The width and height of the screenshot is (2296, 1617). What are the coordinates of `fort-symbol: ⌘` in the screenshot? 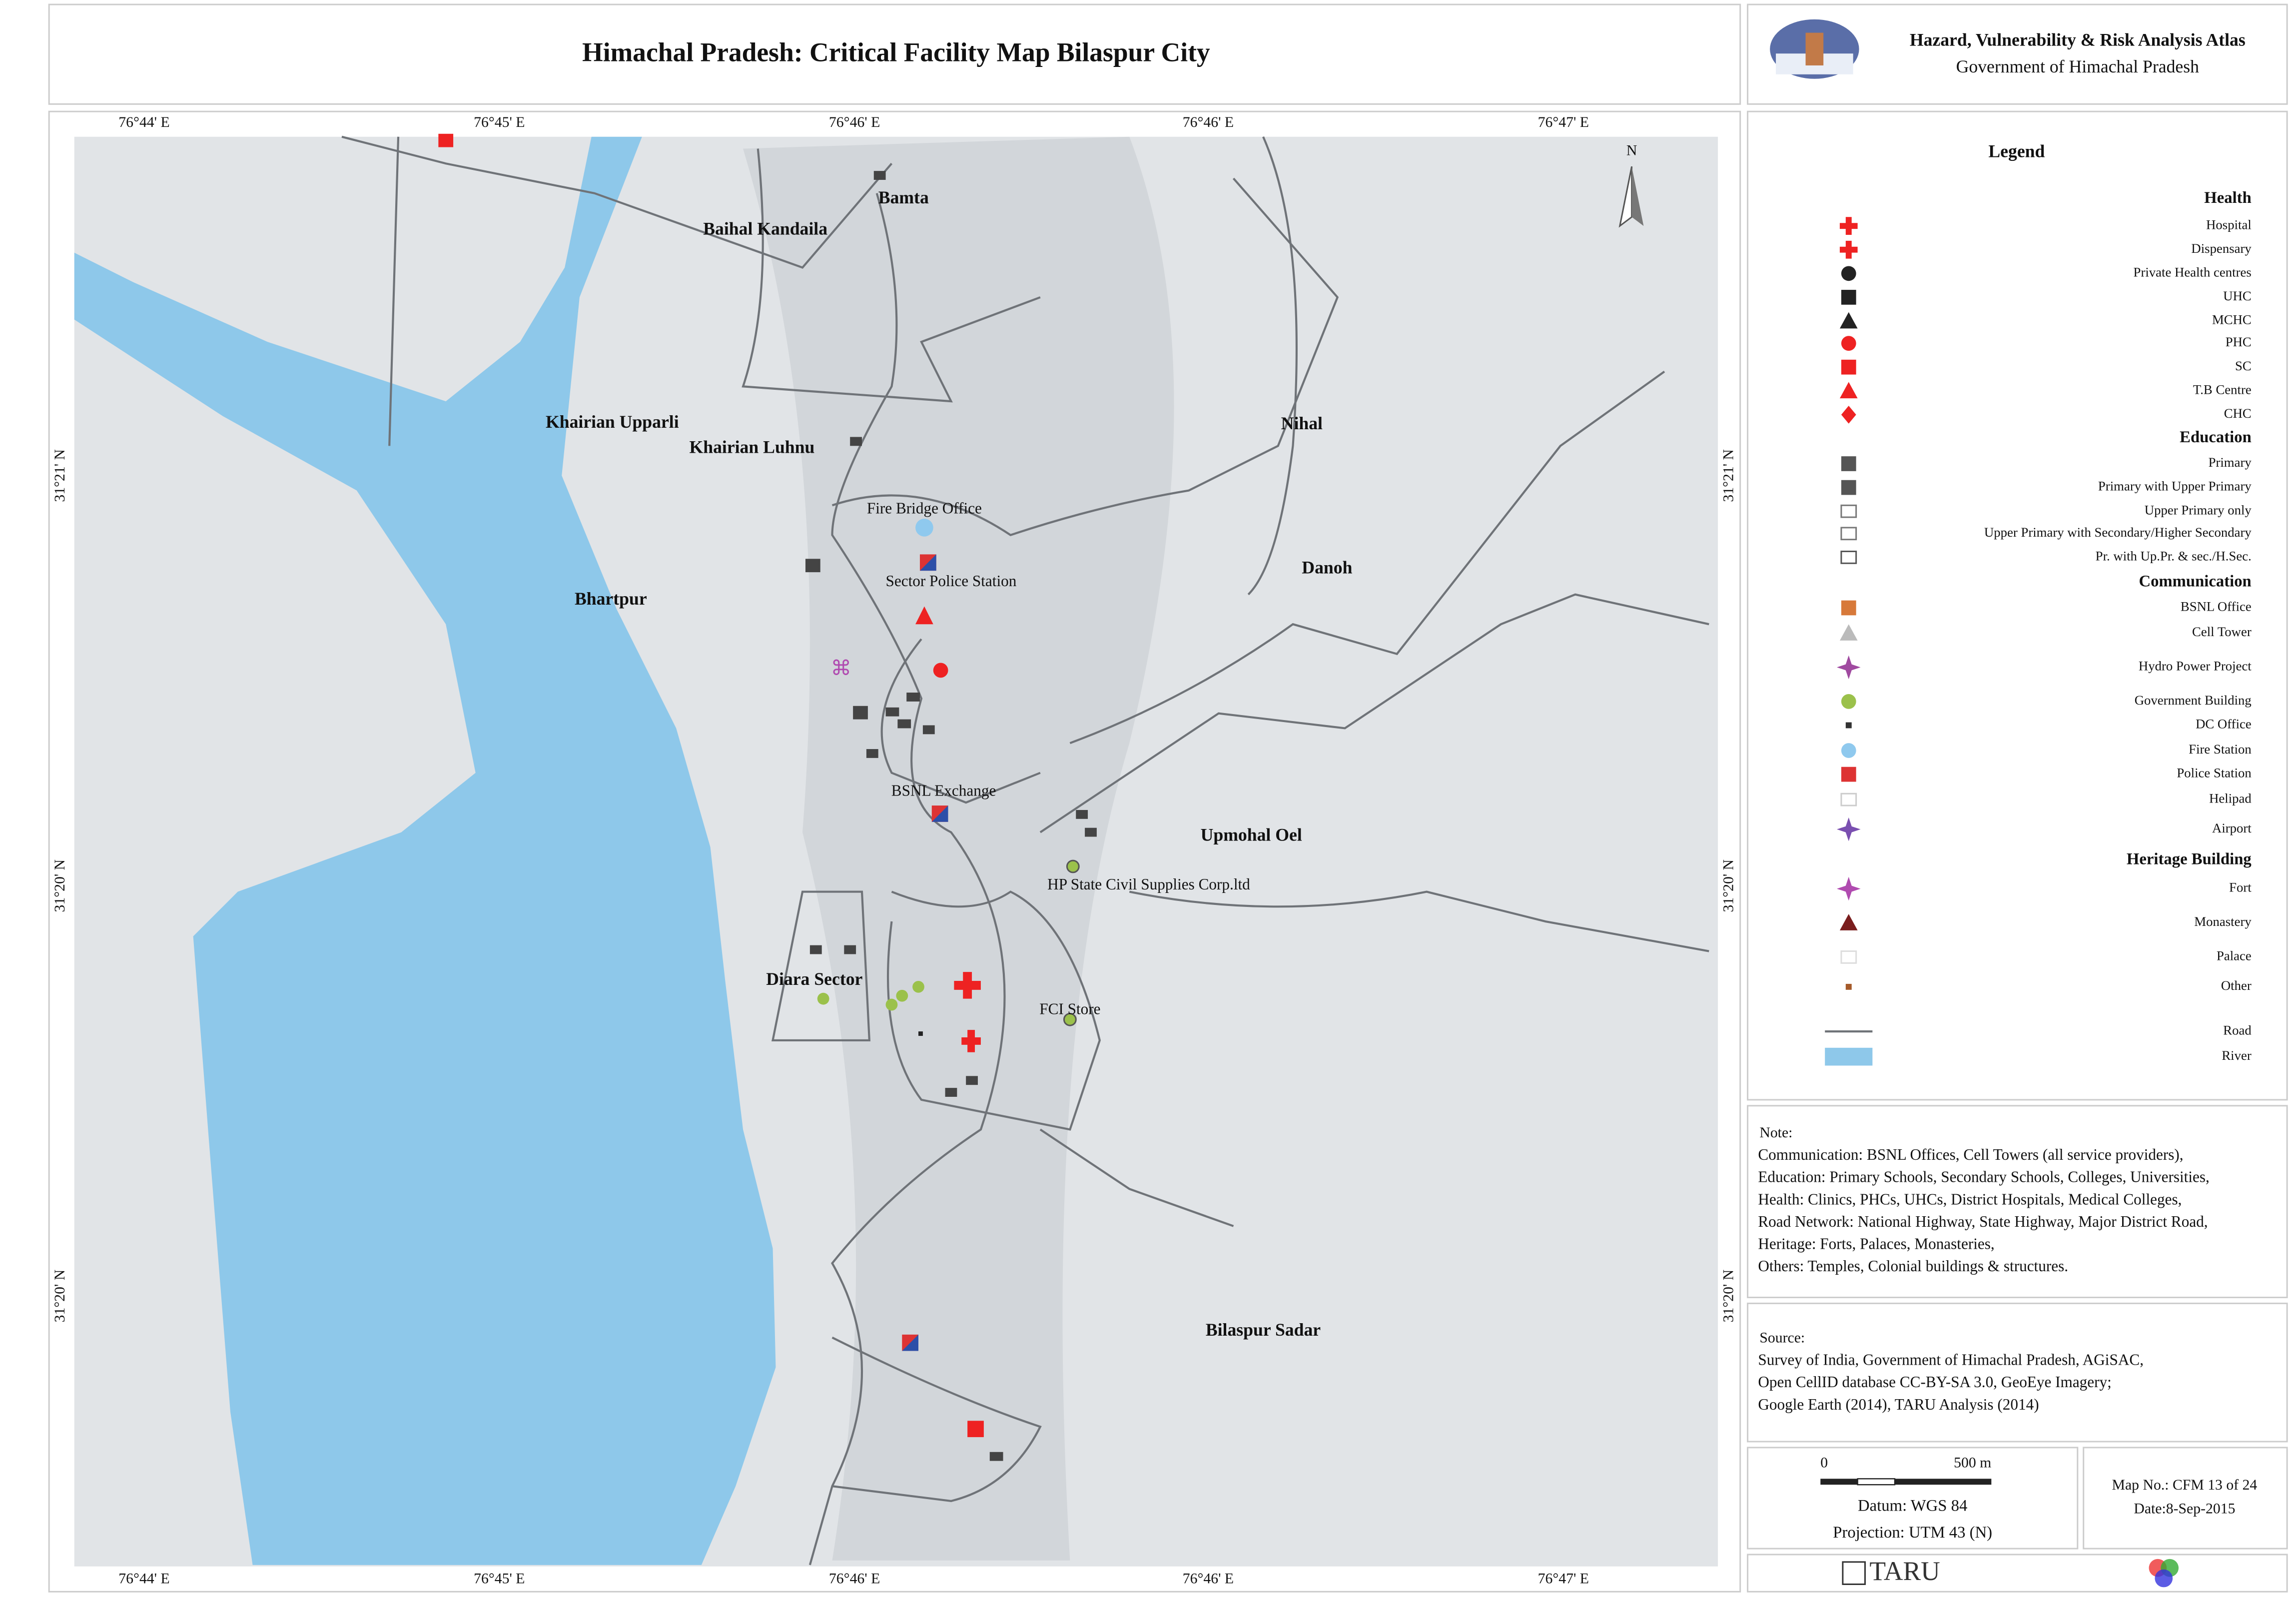 It's located at (841, 668).